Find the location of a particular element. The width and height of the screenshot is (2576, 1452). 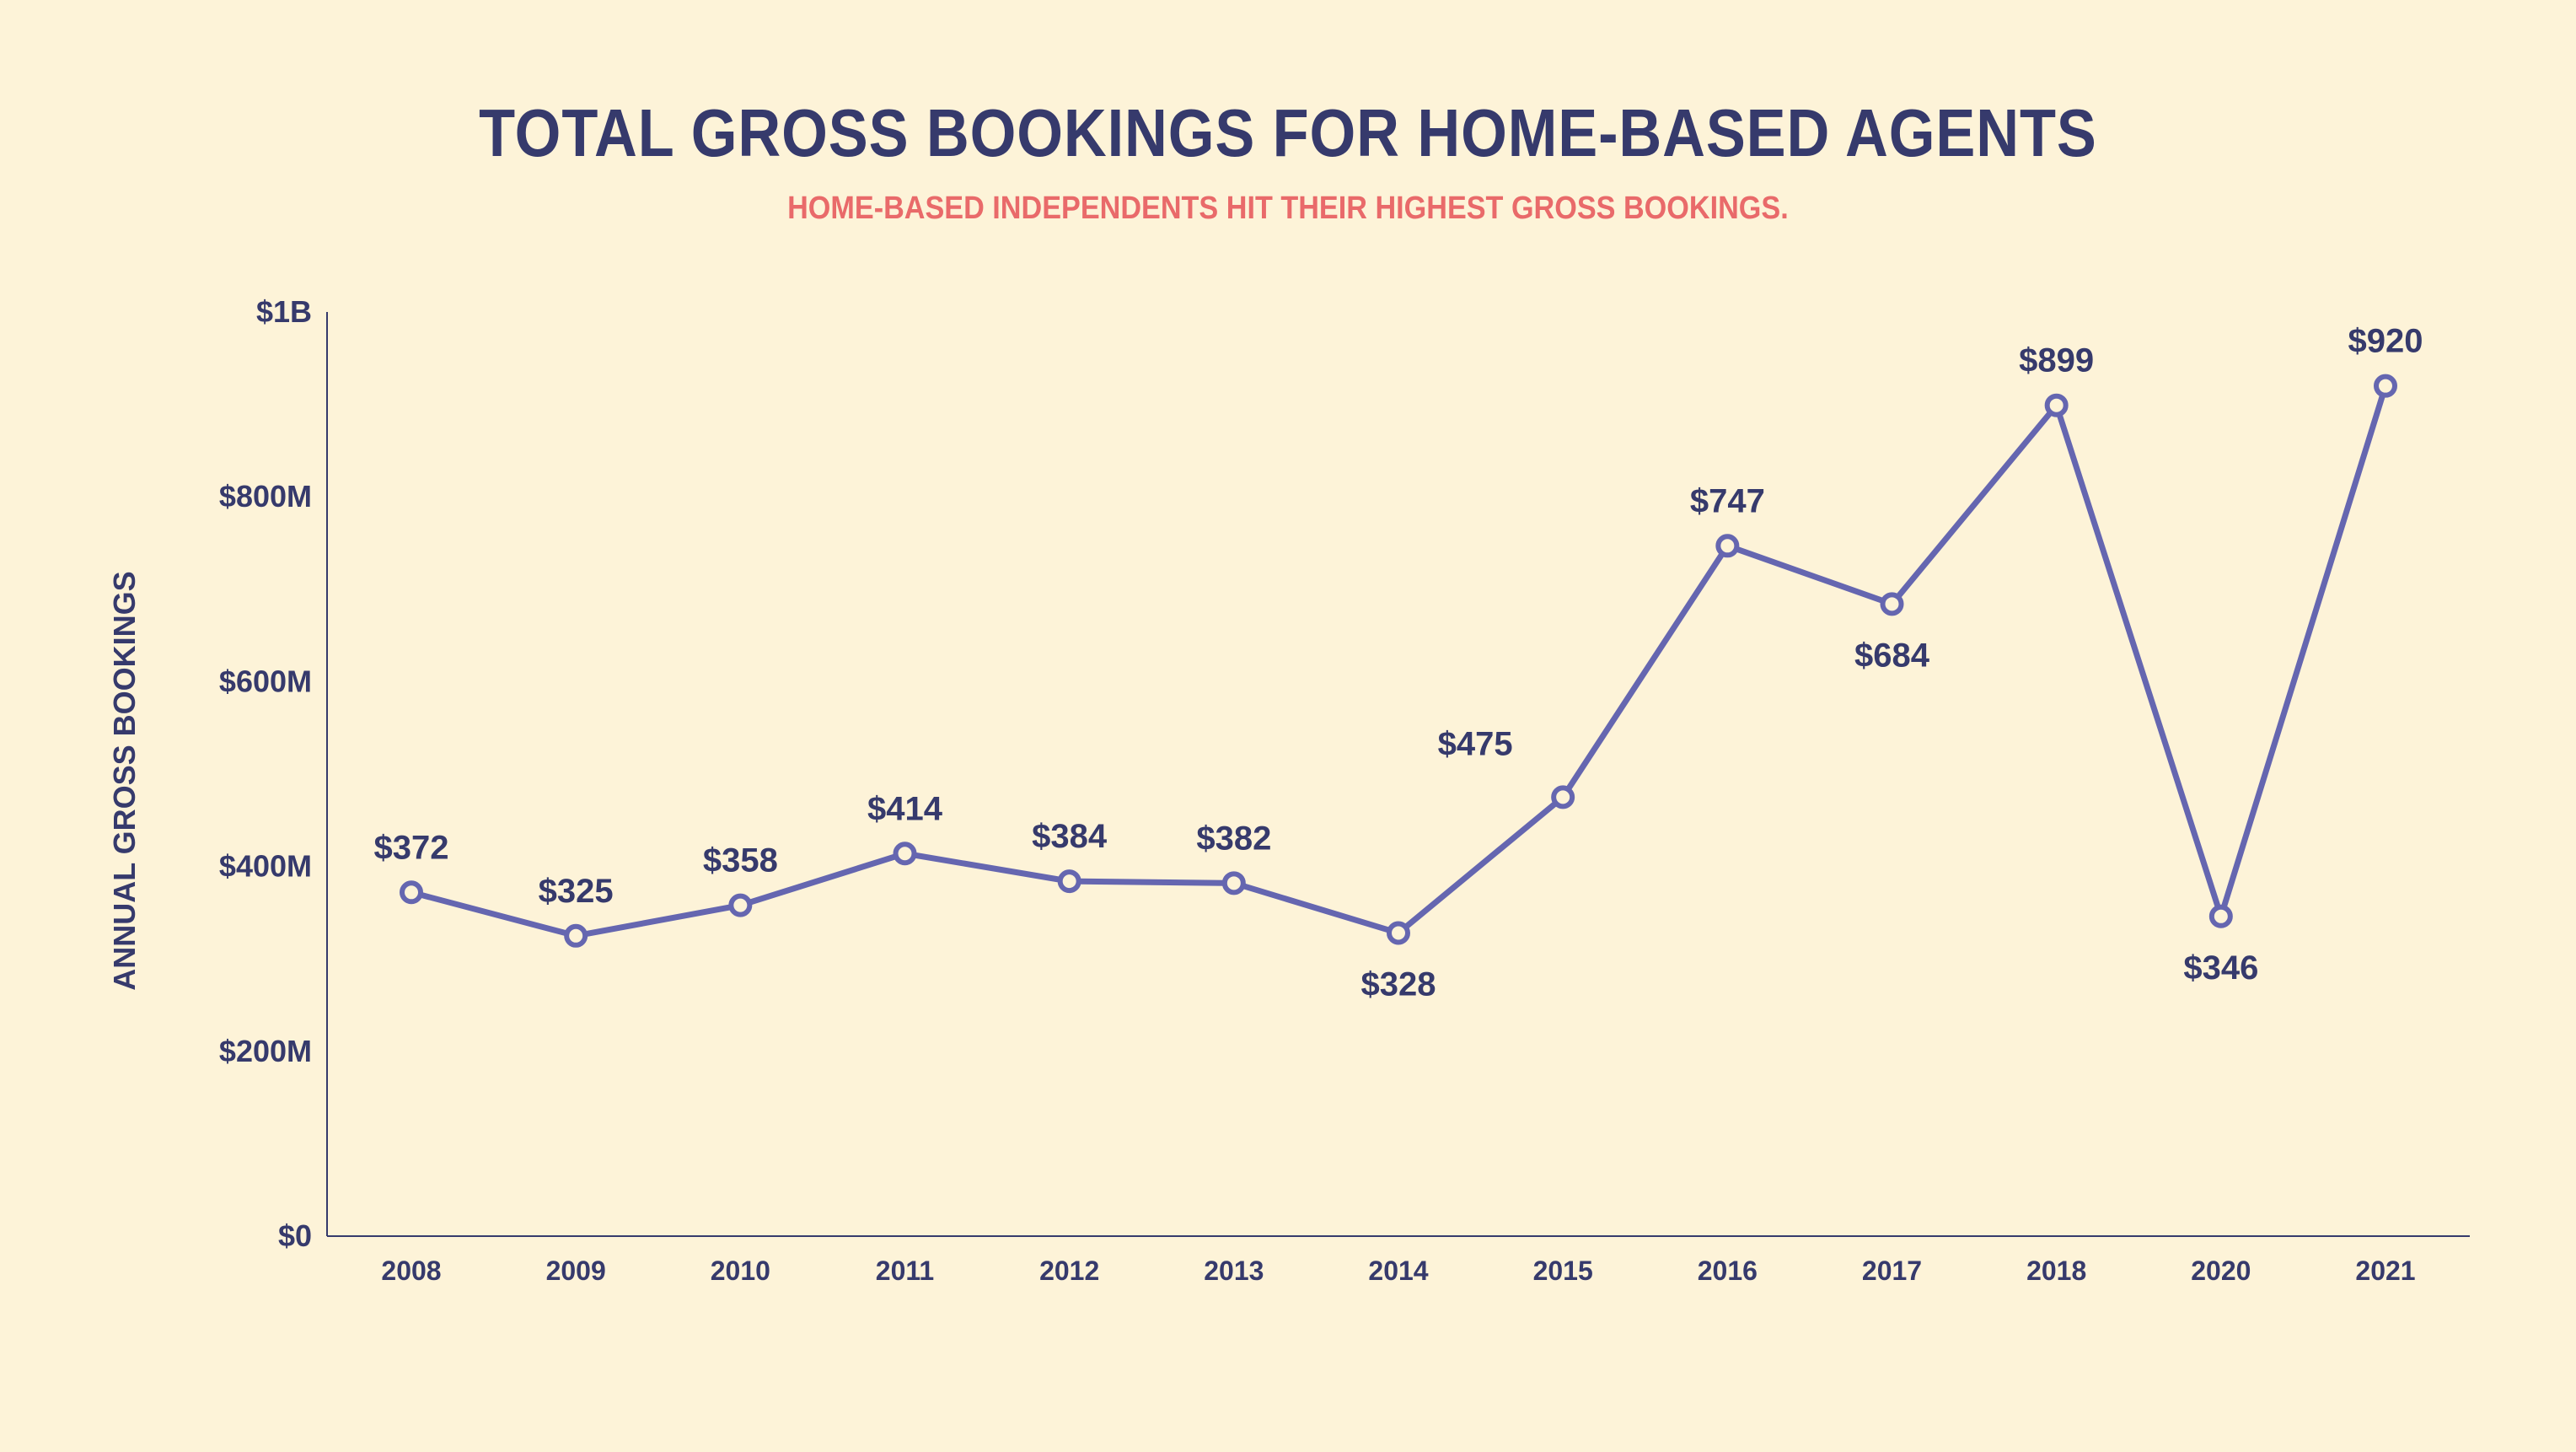

x-tick-label: 2016 is located at coordinates (1728, 1271).